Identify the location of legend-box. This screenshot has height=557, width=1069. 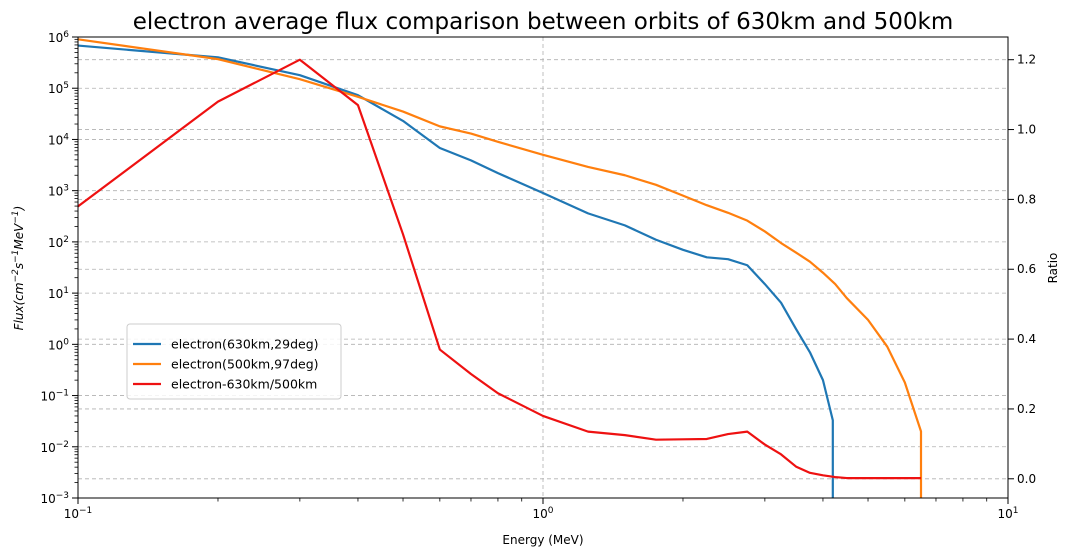
(234, 361).